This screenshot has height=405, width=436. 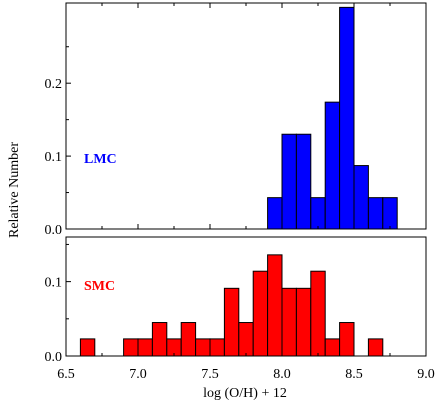 I want to click on x-tick-label: 6.5, so click(x=66, y=374).